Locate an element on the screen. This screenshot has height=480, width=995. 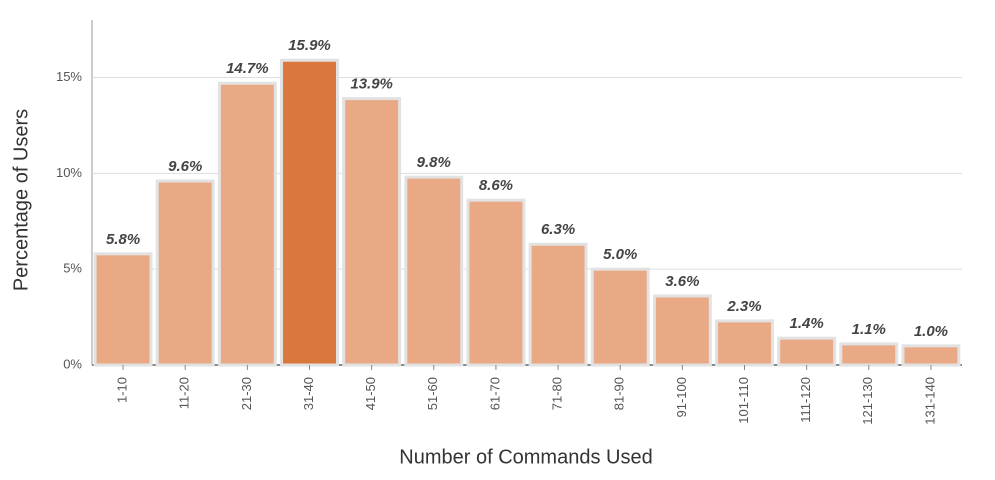
x-tick-label: 21-30 is located at coordinates (246, 393).